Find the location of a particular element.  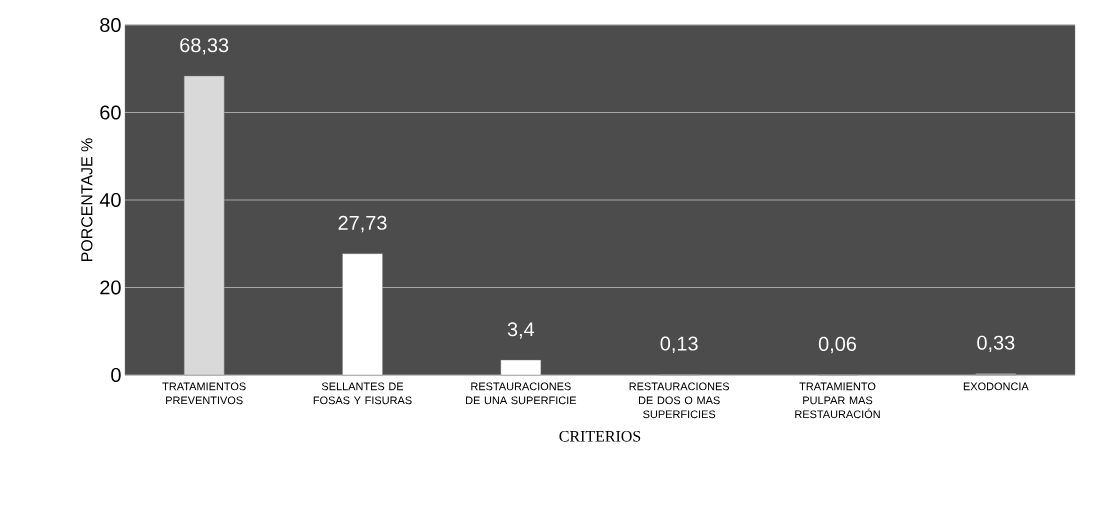

x-tick-label: TRATAMIENTO PULPAR MAS RESTAURACIÓN is located at coordinates (837, 400).